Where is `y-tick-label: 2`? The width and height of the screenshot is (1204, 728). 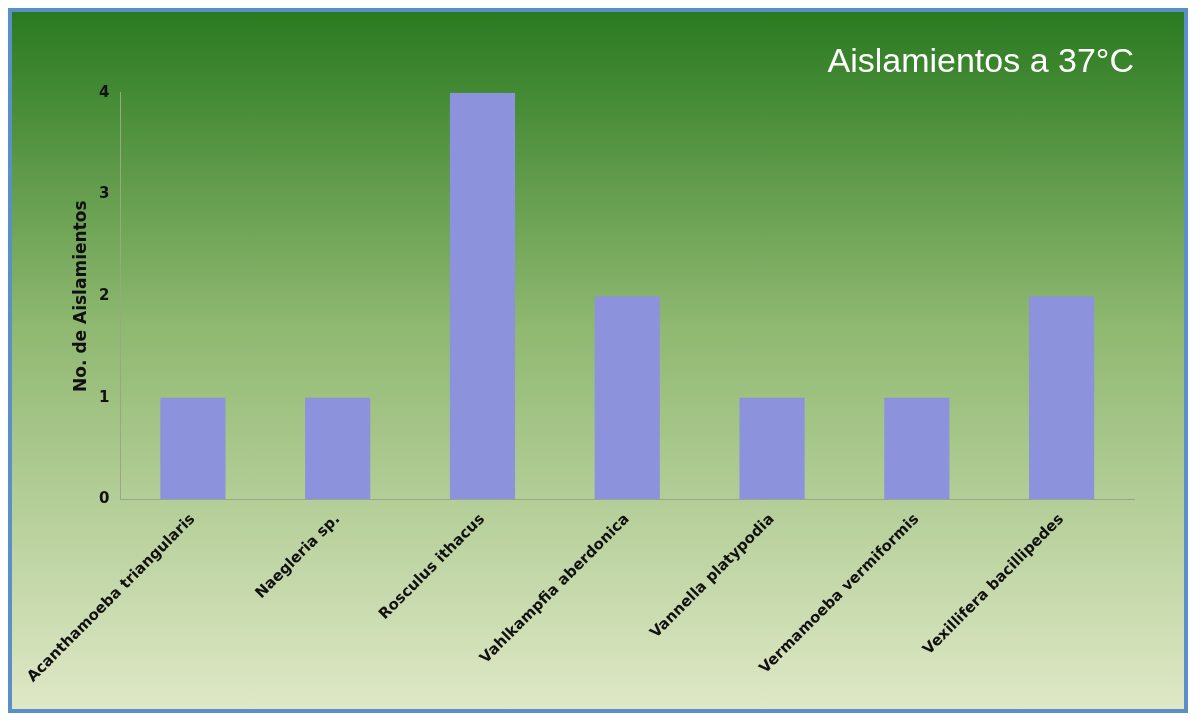
y-tick-label: 2 is located at coordinates (104, 295).